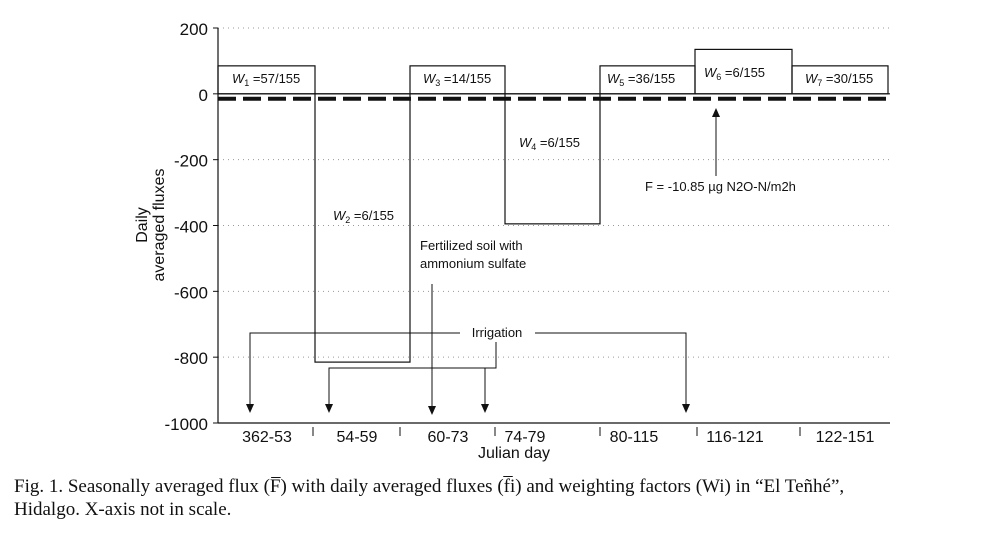  I want to click on irrigation-arrow-5-head, so click(686, 408).